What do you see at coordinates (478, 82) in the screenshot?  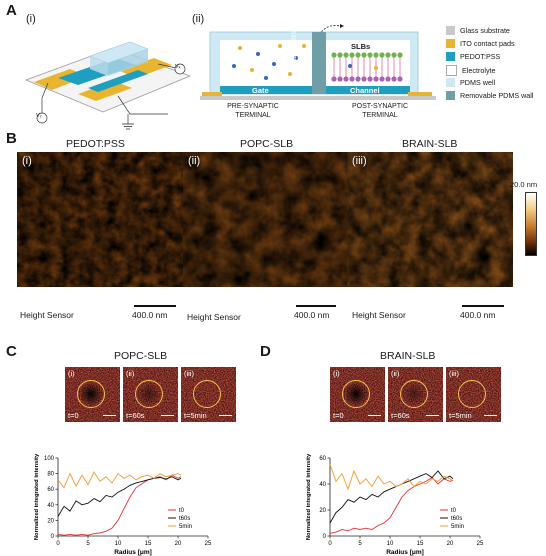 I see `legend-label: PDMS well` at bounding box center [478, 82].